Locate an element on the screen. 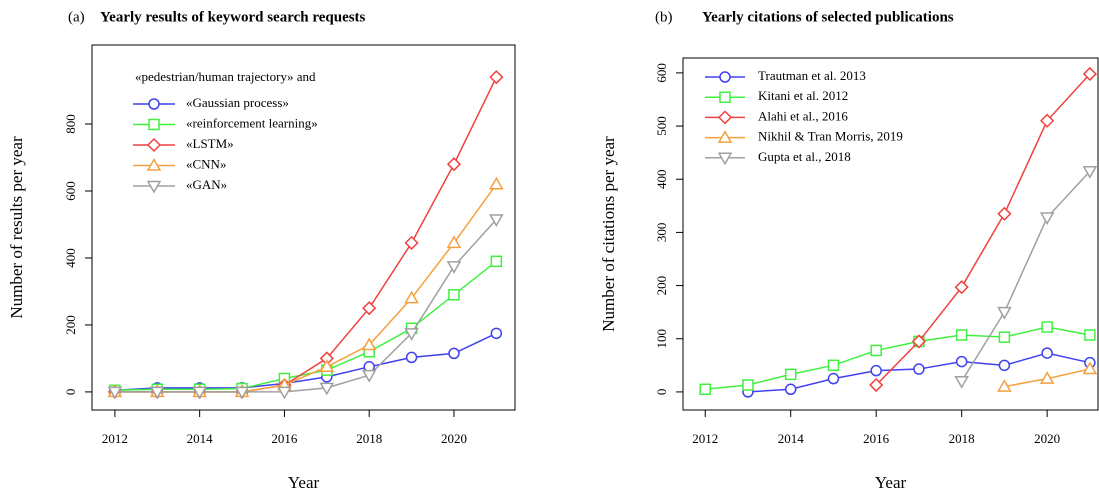  y-tick-label: 300 is located at coordinates (661, 233).